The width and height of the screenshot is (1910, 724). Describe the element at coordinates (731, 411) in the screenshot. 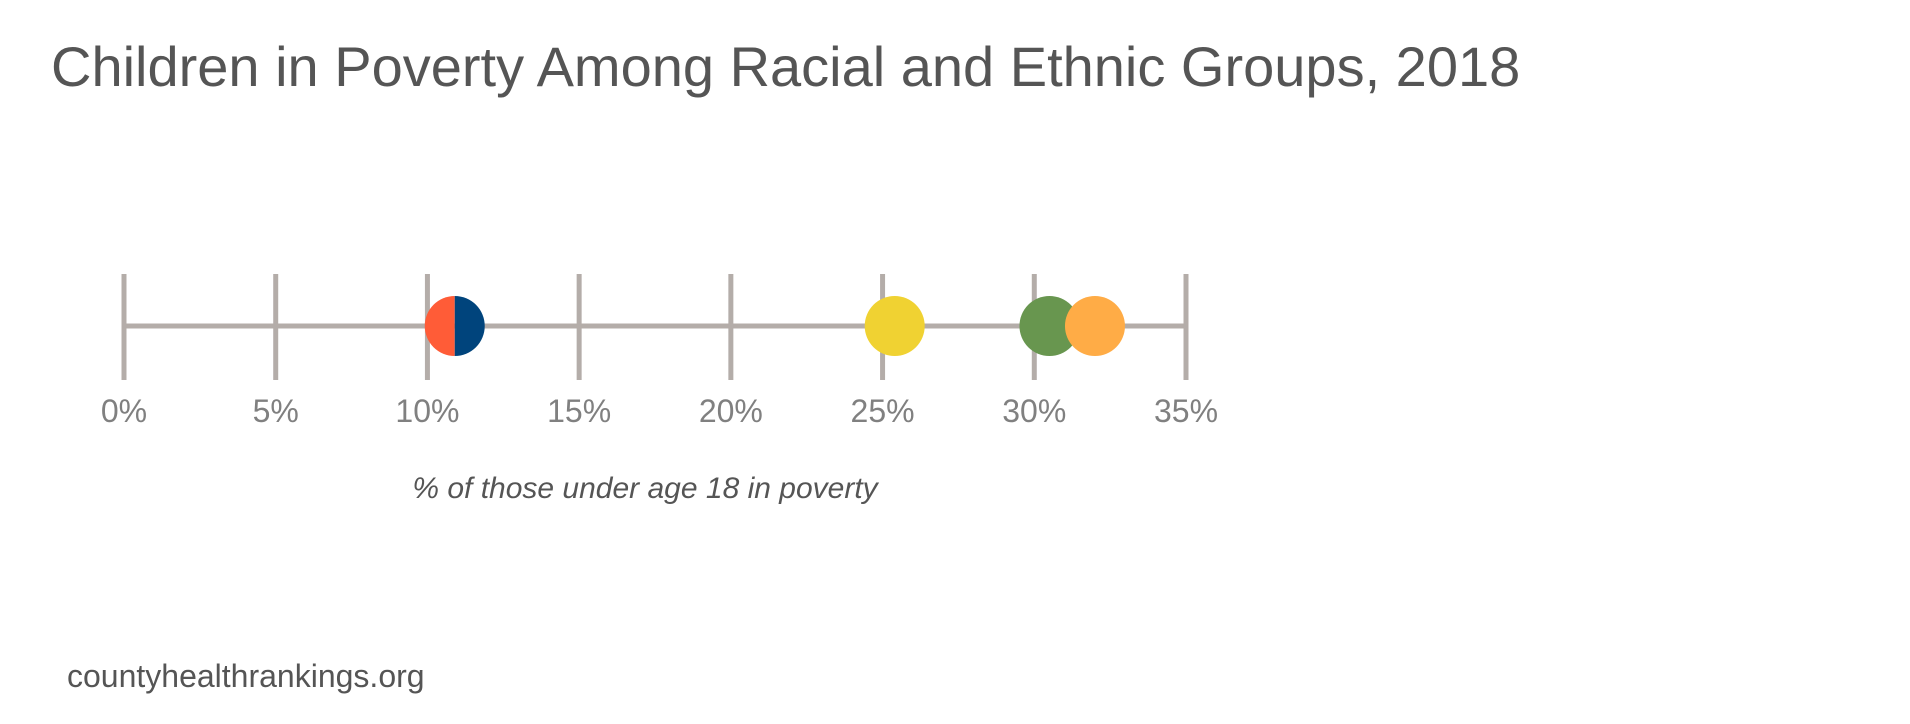

I see `x-tick-label: 20%` at that location.